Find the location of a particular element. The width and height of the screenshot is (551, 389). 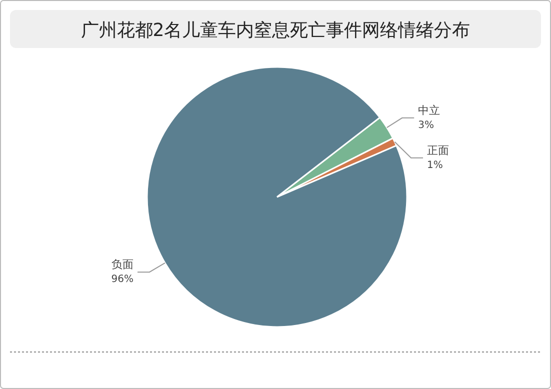

slice-label: 中立 is located at coordinates (429, 110).